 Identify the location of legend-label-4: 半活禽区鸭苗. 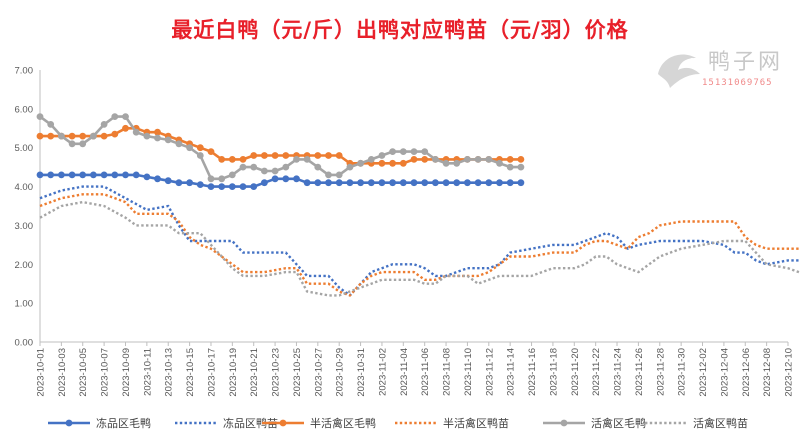
(476, 423).